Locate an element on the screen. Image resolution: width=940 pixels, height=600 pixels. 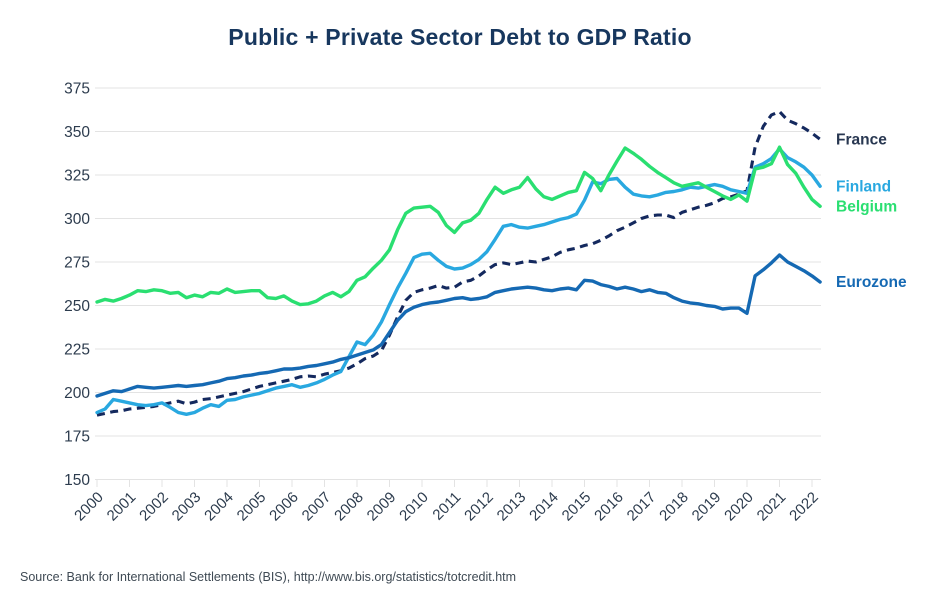
y-tick-label-225: 225 is located at coordinates (77, 350).